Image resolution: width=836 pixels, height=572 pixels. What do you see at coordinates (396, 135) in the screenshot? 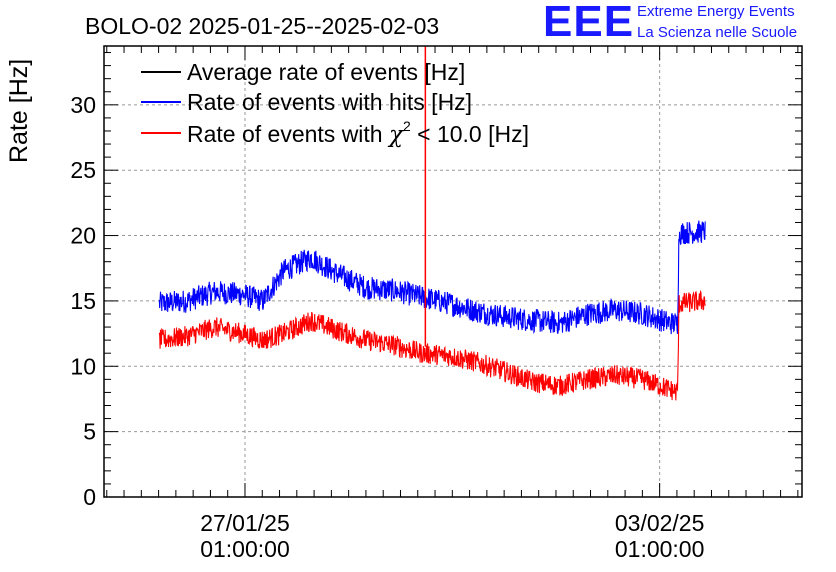
I see `legend-chi2-symbol: χ` at bounding box center [396, 135].